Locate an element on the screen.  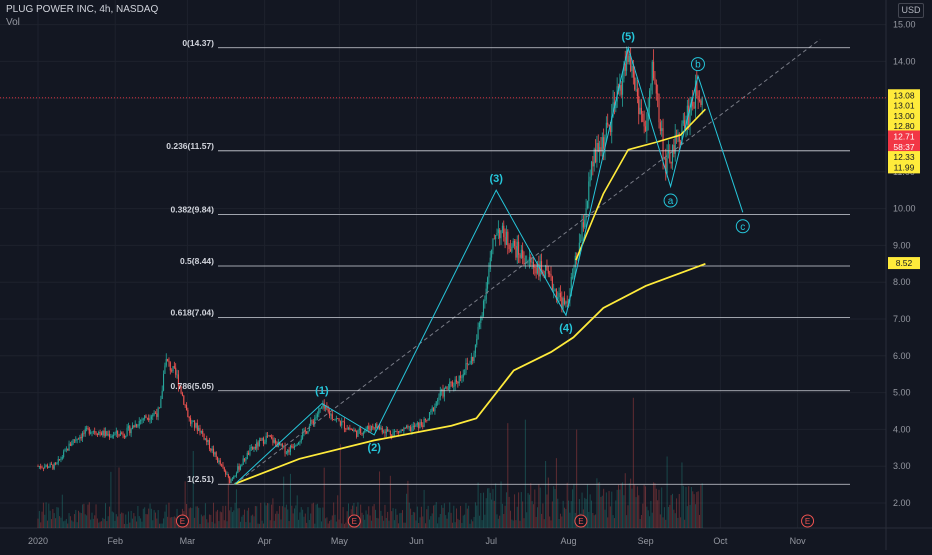
x-tick-label: Mar is located at coordinates (188, 541).